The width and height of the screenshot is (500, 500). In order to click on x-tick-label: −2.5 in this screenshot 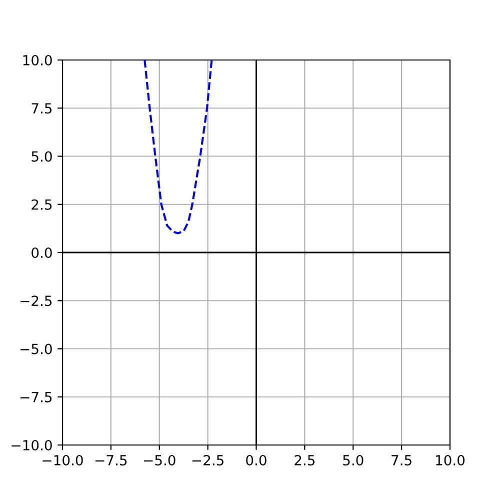, I will do `click(208, 460)`.